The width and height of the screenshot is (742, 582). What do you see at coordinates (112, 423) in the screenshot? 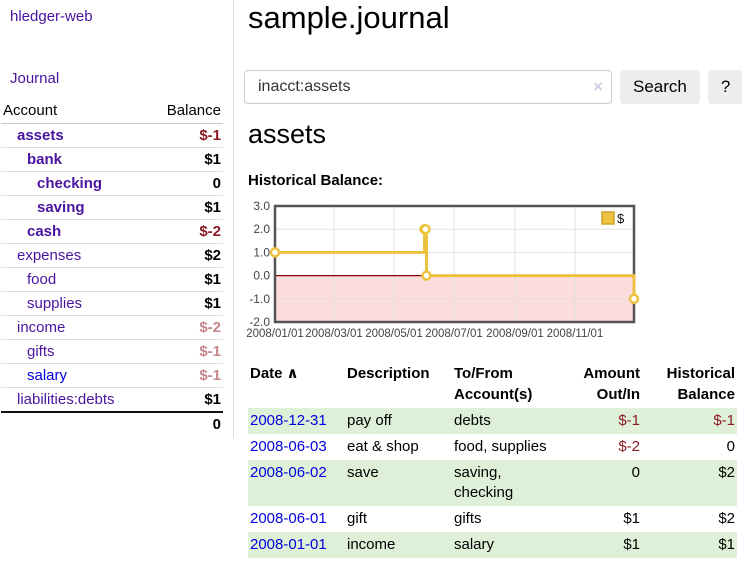
I see `accounts-total-row: 0` at bounding box center [112, 423].